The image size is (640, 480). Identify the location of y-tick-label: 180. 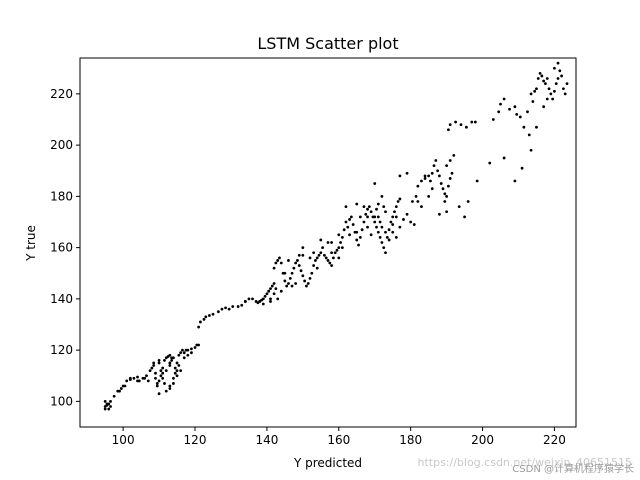
(61, 196).